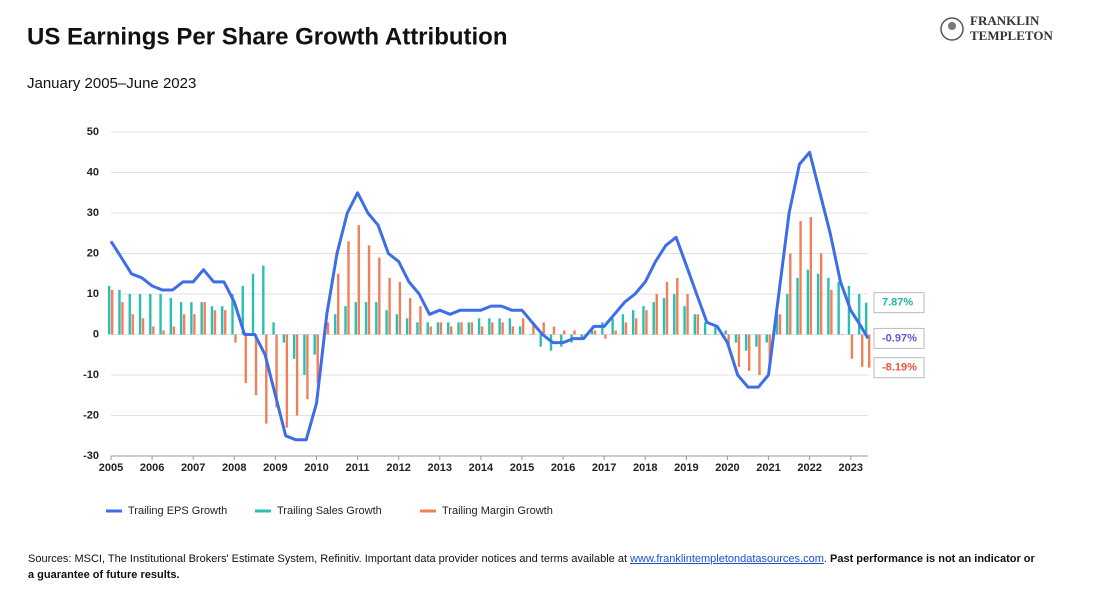 This screenshot has height=594, width=1100. What do you see at coordinates (93, 294) in the screenshot?
I see `y-tick-label: 10` at bounding box center [93, 294].